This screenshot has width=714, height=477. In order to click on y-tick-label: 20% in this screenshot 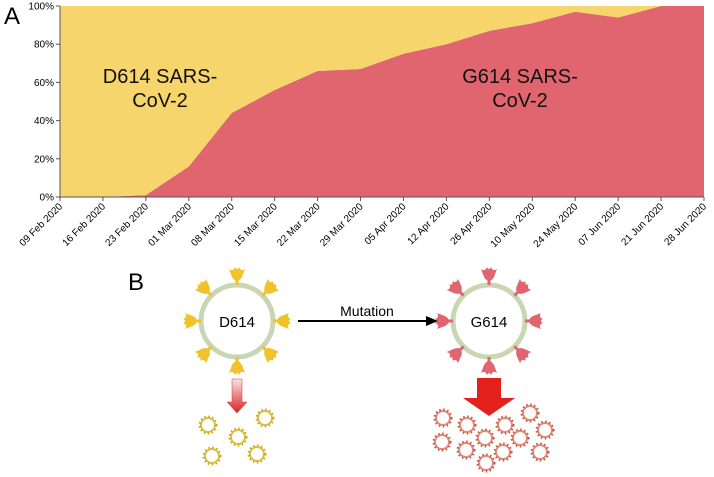, I will do `click(44, 159)`.